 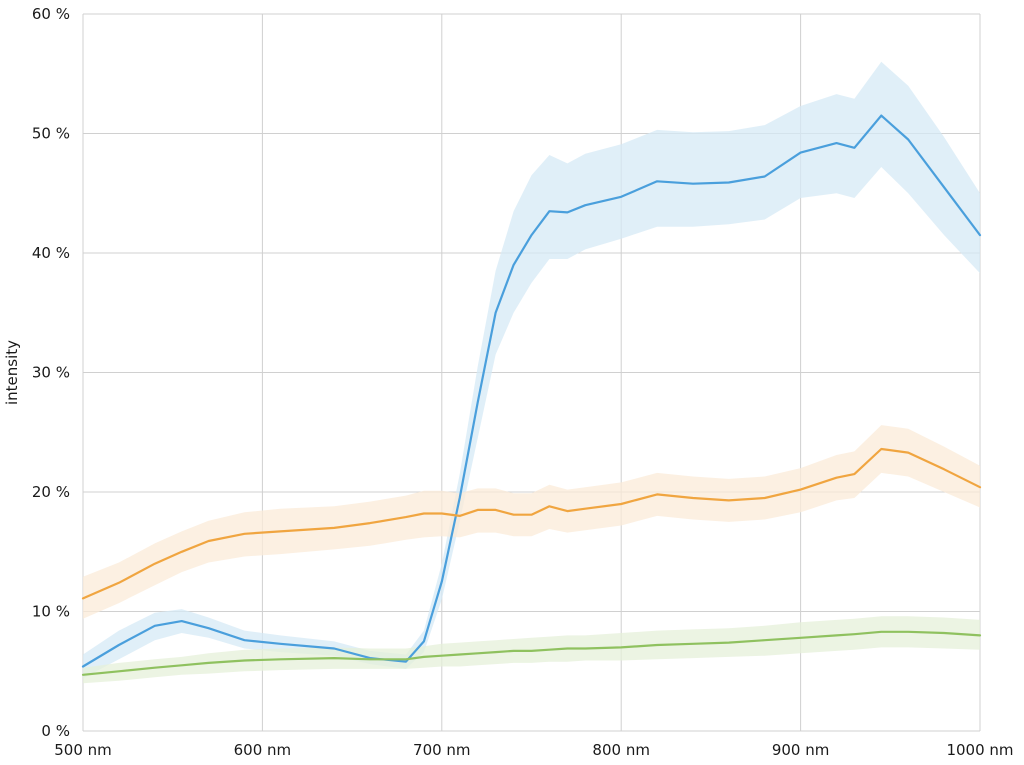 I want to click on x-tick-label: 600 nm, so click(x=263, y=750).